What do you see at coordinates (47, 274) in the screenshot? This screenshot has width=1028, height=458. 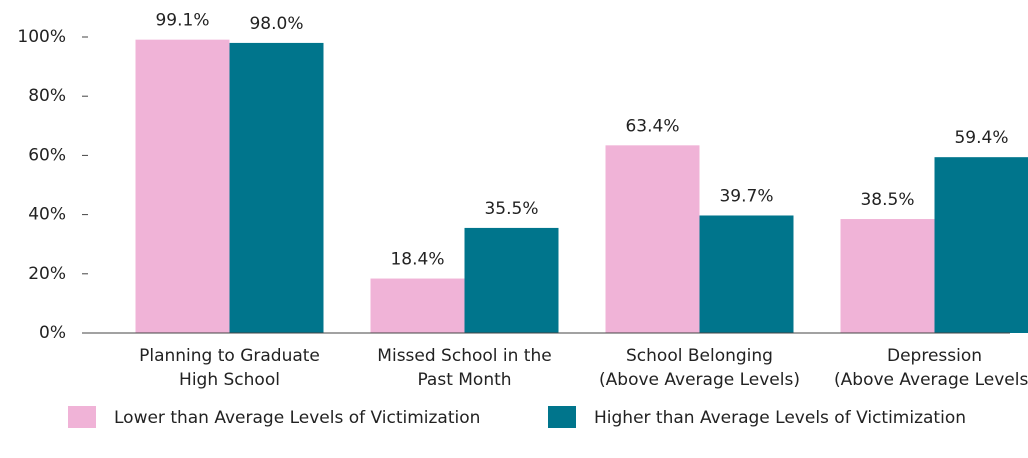 I see `y-tick-label: 20%` at bounding box center [47, 274].